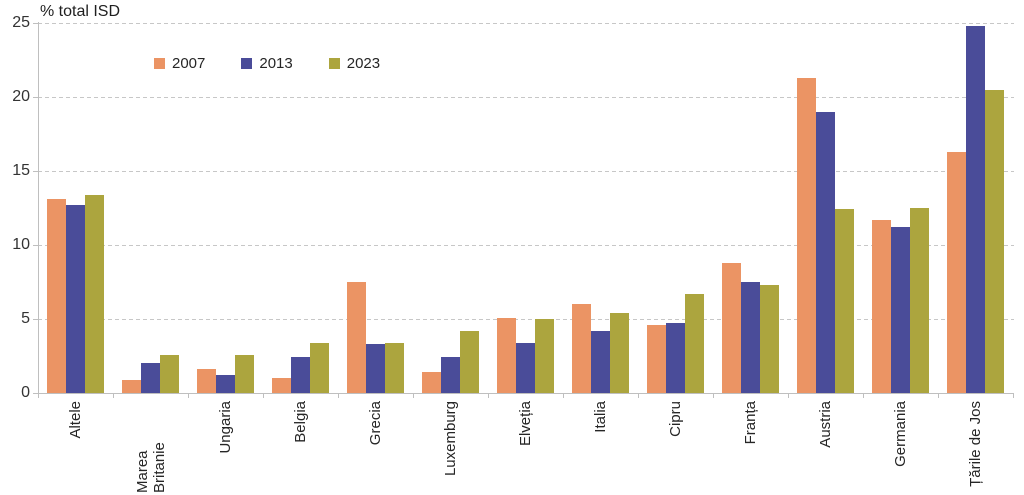 The width and height of the screenshot is (1024, 495). Describe the element at coordinates (600, 417) in the screenshot. I see `x-axis-label: Italia` at that location.